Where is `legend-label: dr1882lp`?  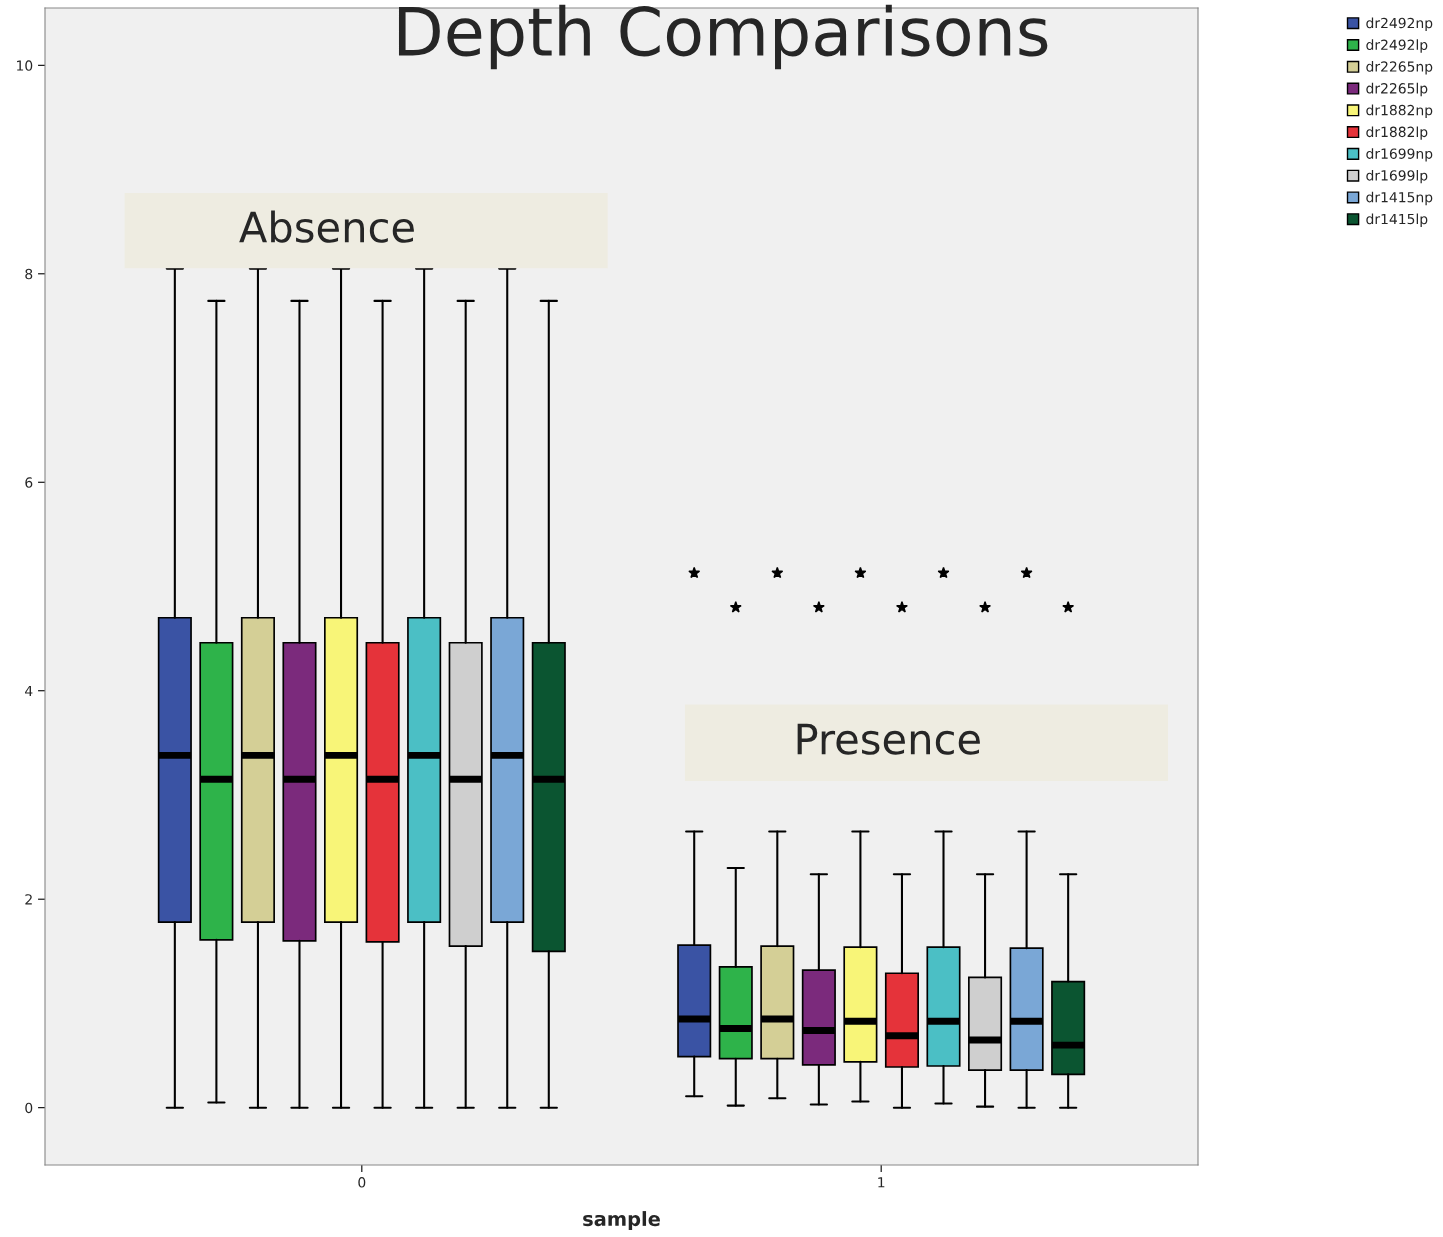
legend-label: dr1882lp is located at coordinates (1397, 133).